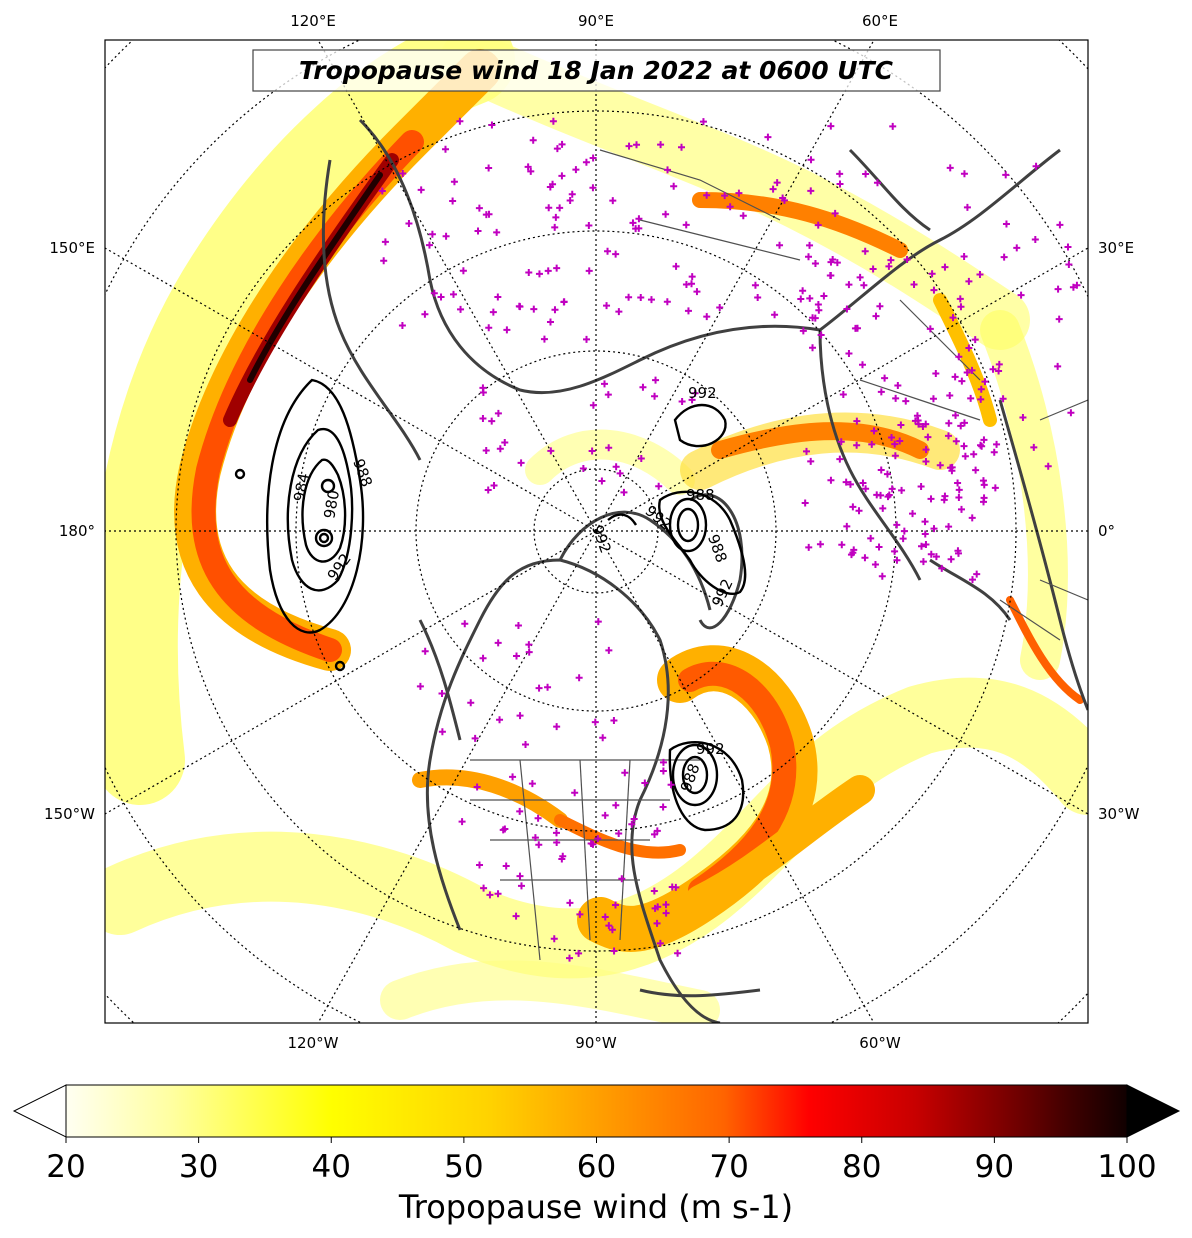 The height and width of the screenshot is (1238, 1192). I want to click on colorbar-tick-label: 50, so click(463, 1167).